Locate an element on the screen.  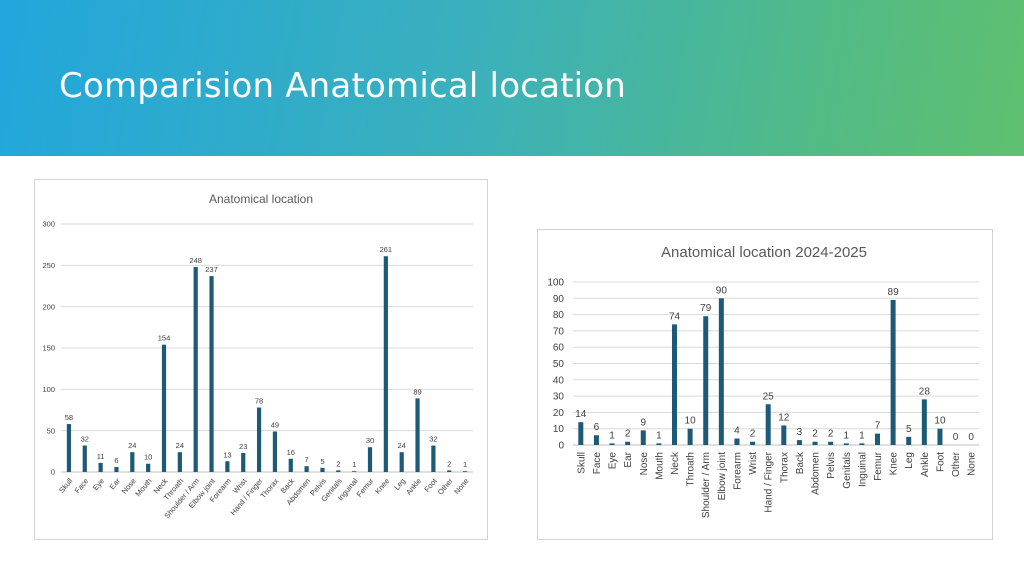
category-label: Foot is located at coordinates (940, 462).